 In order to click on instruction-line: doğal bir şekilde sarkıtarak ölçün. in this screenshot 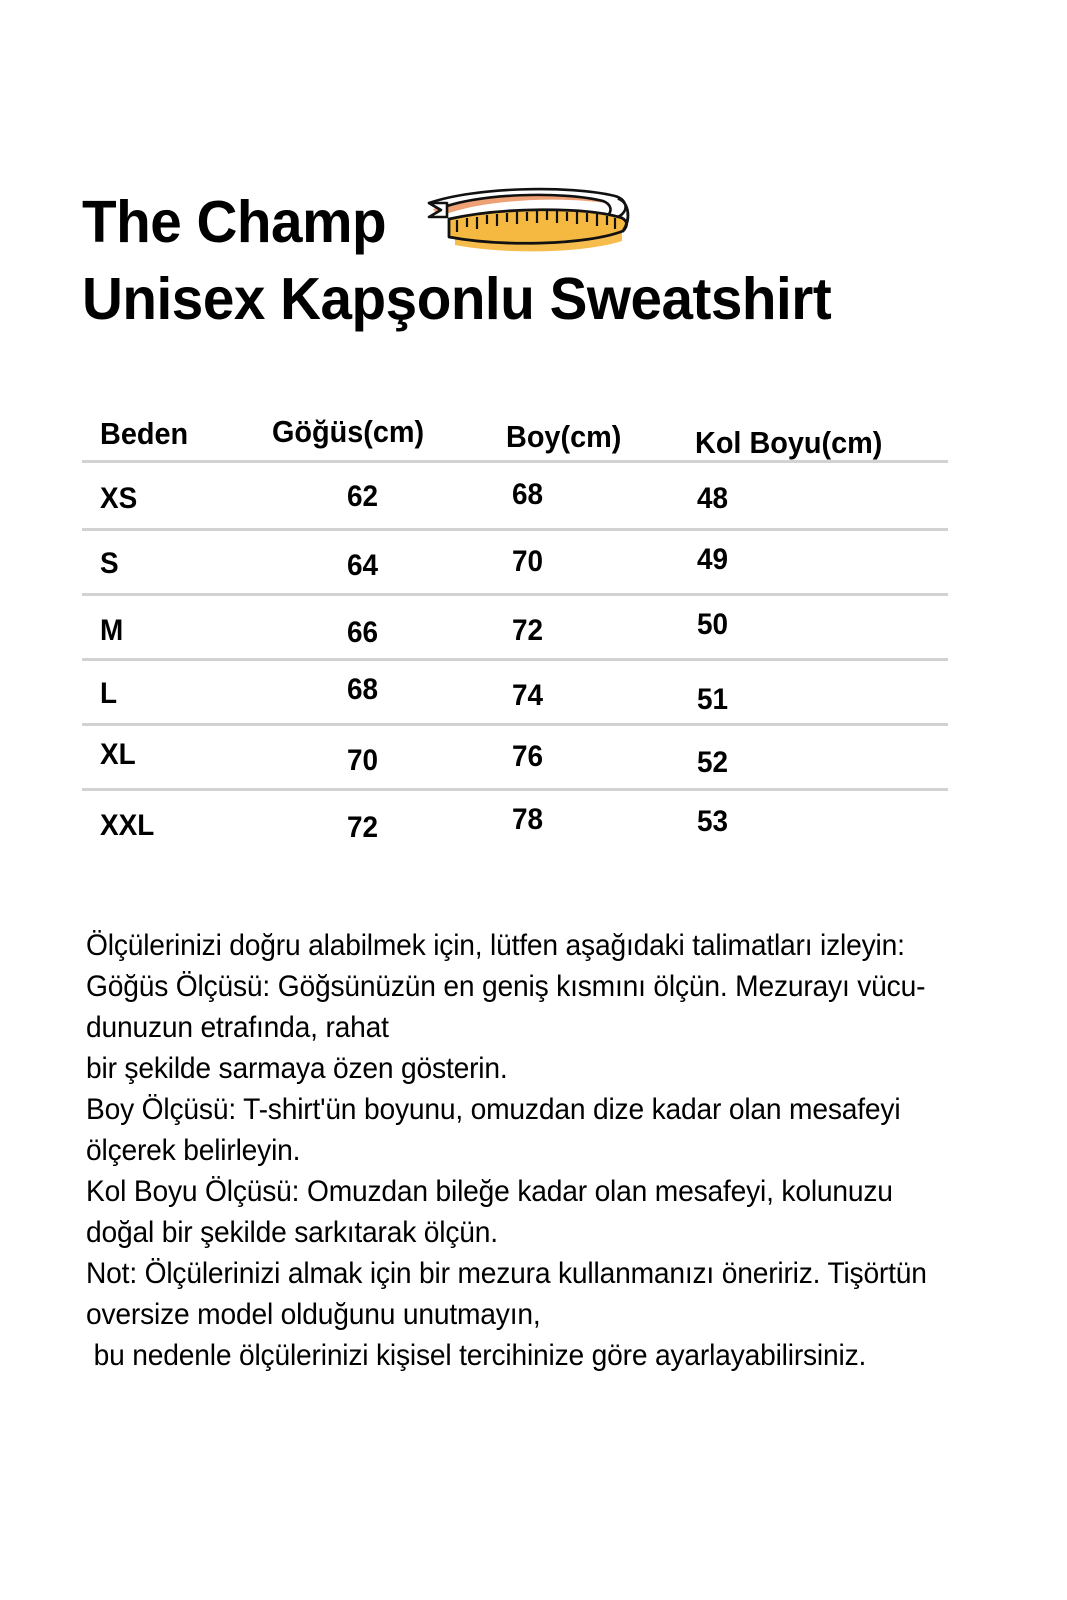, I will do `click(292, 1232)`.